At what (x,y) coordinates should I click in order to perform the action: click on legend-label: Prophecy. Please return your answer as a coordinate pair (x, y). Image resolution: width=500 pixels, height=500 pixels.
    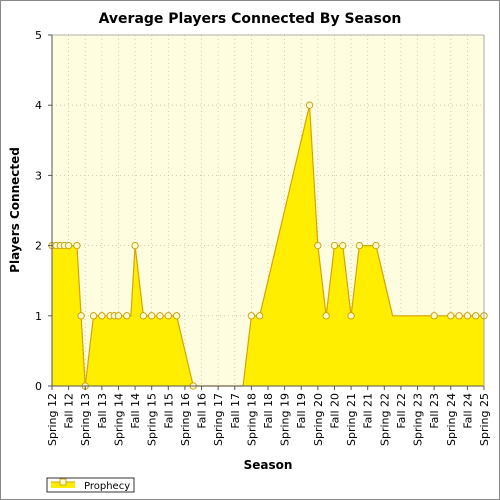
    Looking at the image, I should click on (107, 486).